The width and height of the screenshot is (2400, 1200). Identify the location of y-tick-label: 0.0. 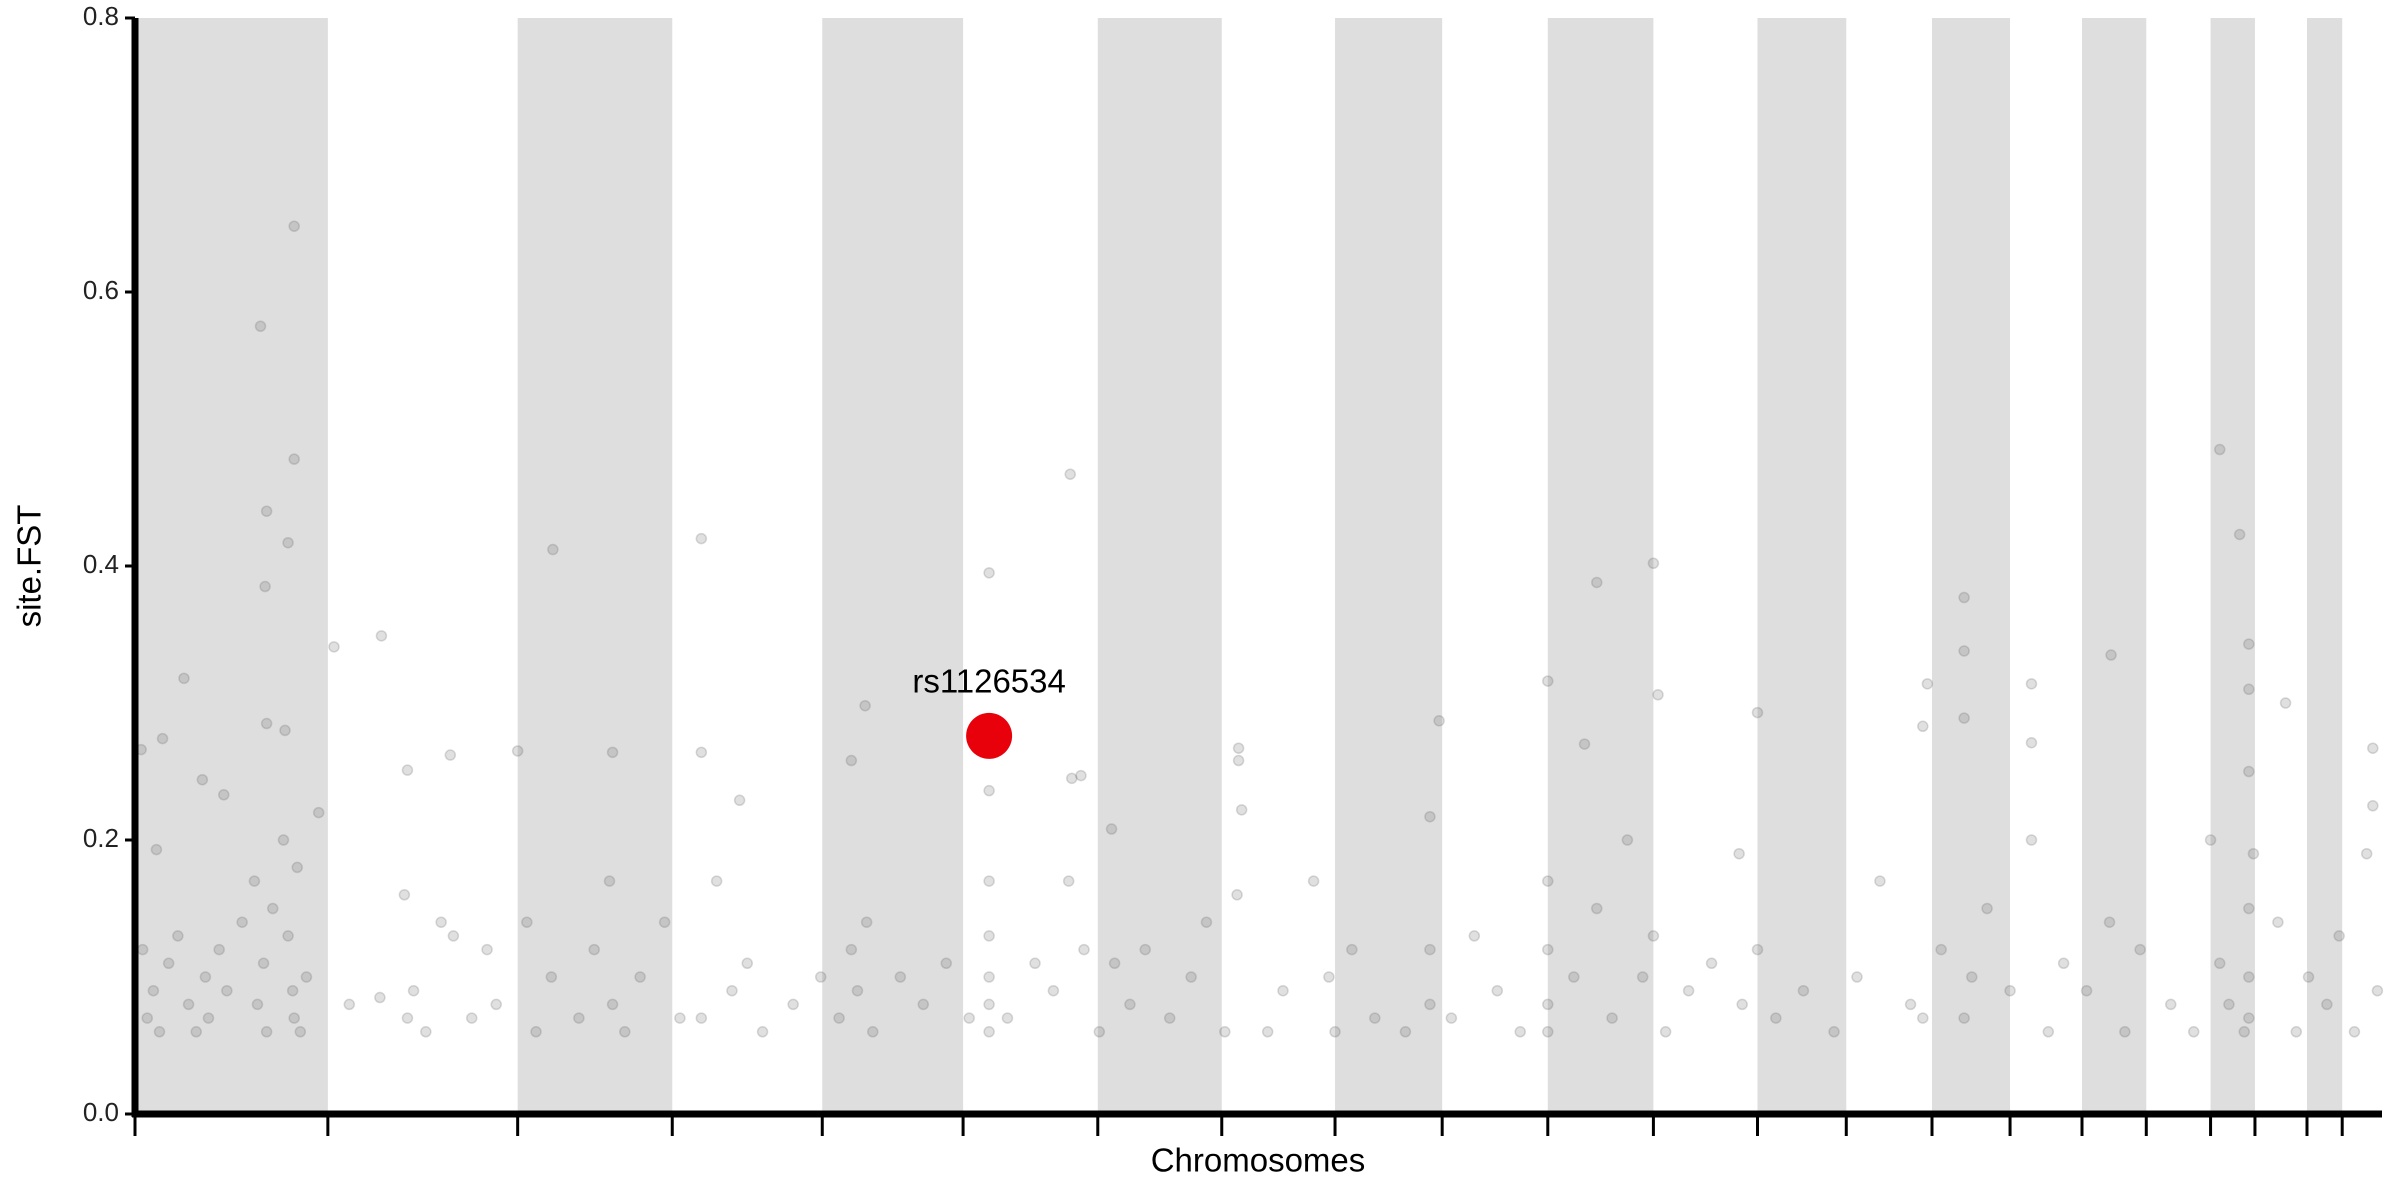
(101, 1112).